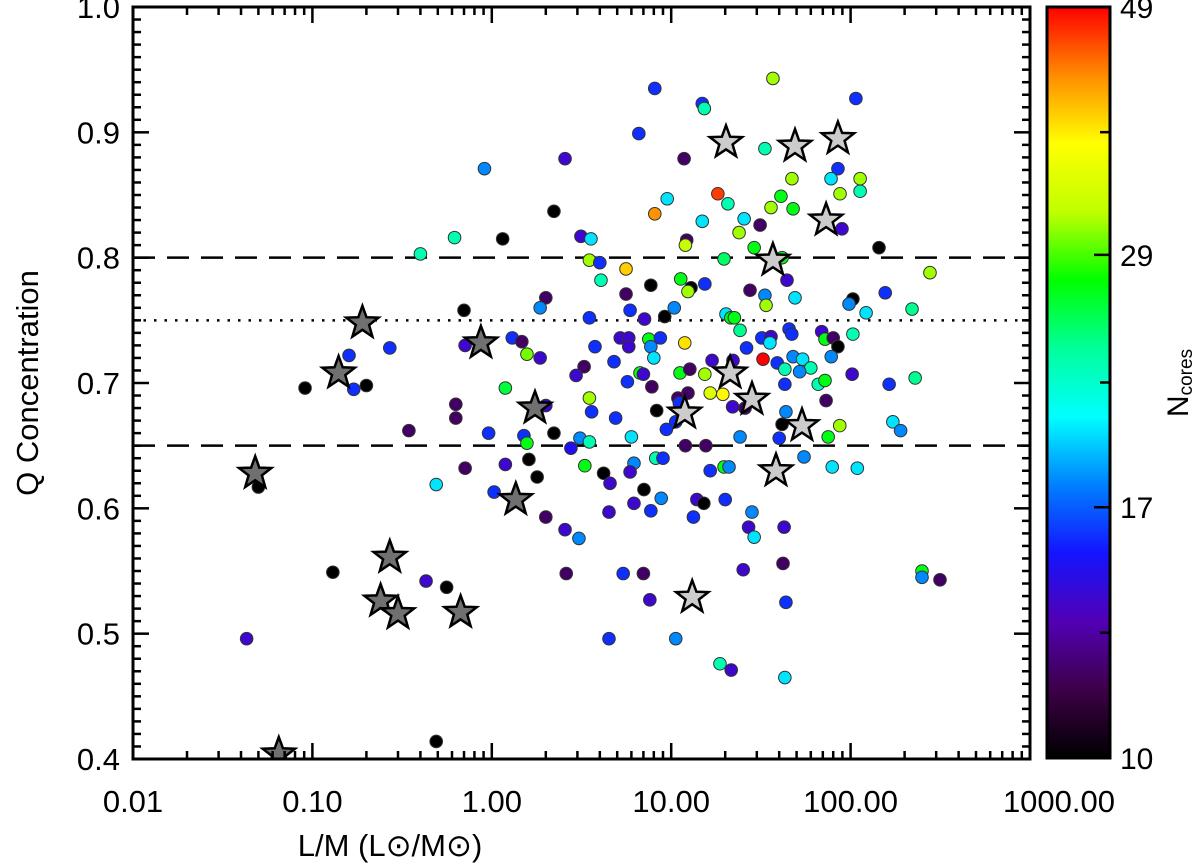  What do you see at coordinates (1186, 372) in the screenshot?
I see `colorbar-title-sub: cores` at bounding box center [1186, 372].